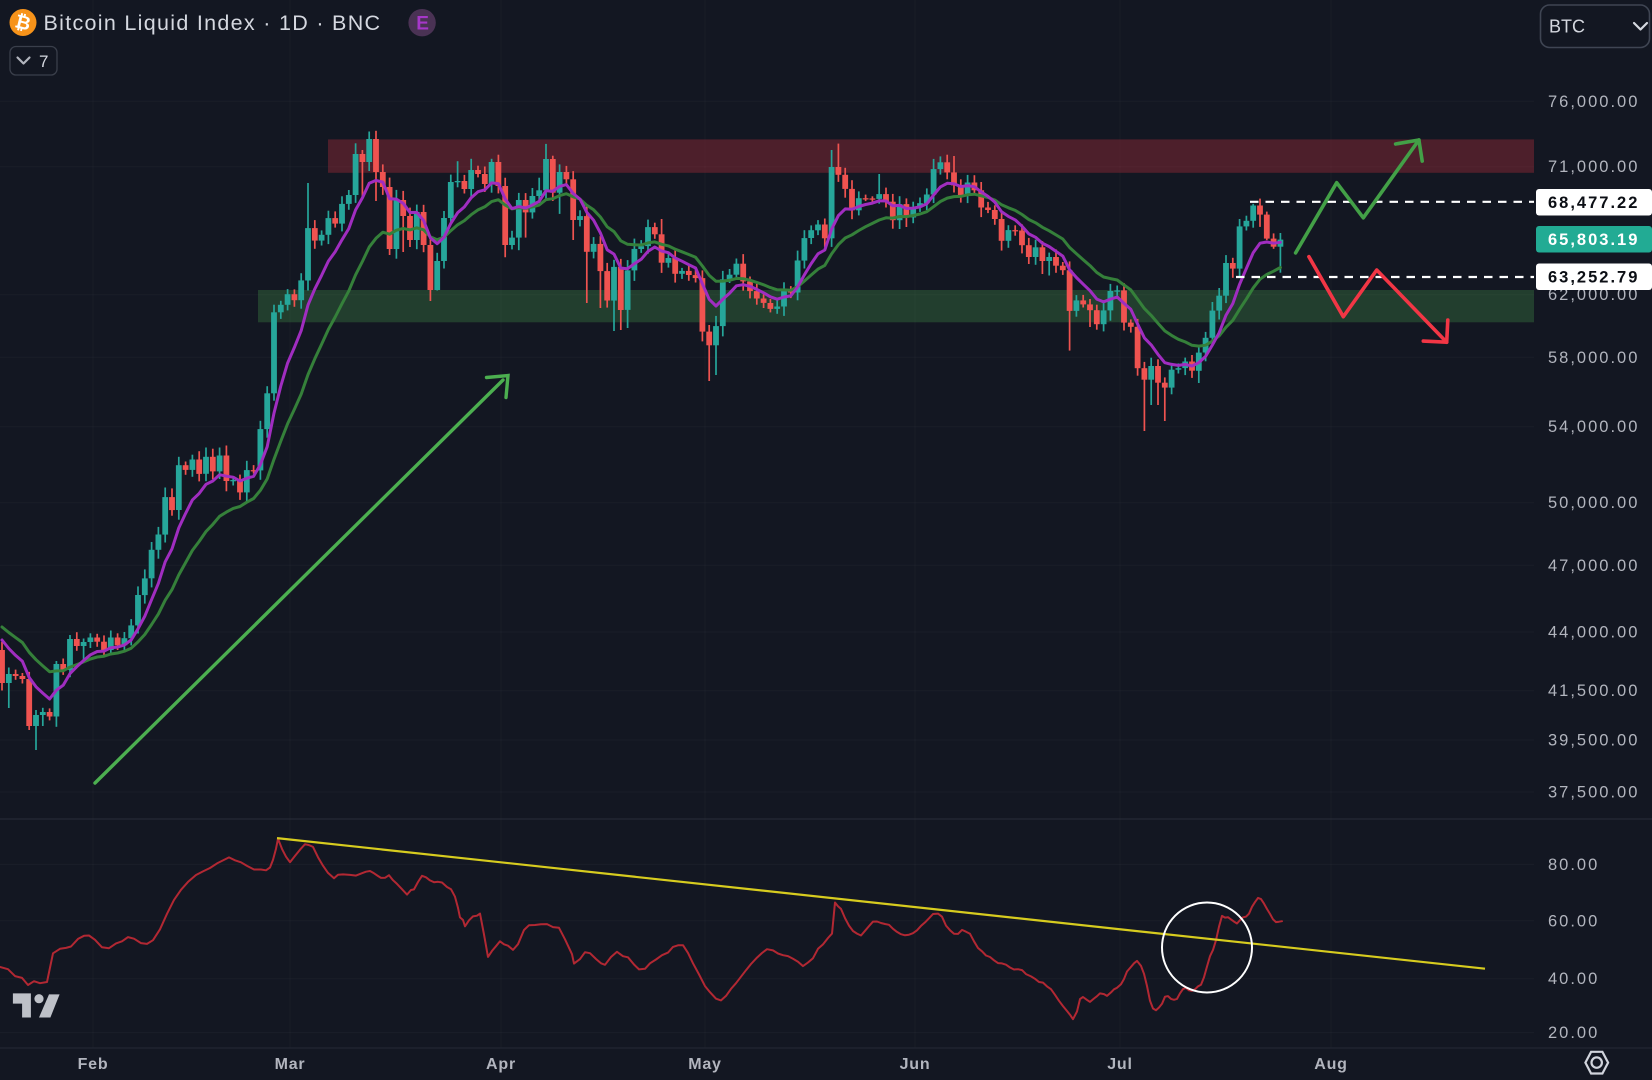 The height and width of the screenshot is (1080, 1652). What do you see at coordinates (1593, 240) in the screenshot?
I see `svg-text: 65,803.19` at bounding box center [1593, 240].